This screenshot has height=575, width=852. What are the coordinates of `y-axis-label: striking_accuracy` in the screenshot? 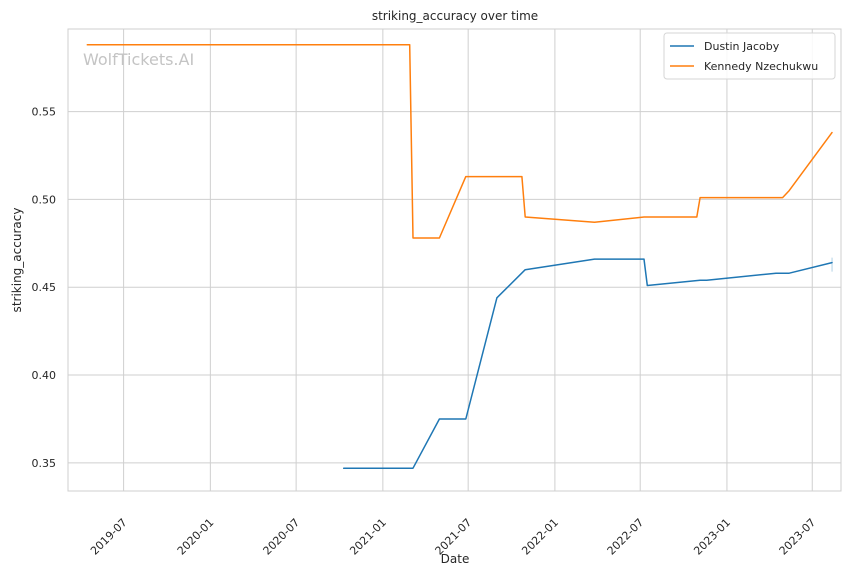 It's located at (17, 260).